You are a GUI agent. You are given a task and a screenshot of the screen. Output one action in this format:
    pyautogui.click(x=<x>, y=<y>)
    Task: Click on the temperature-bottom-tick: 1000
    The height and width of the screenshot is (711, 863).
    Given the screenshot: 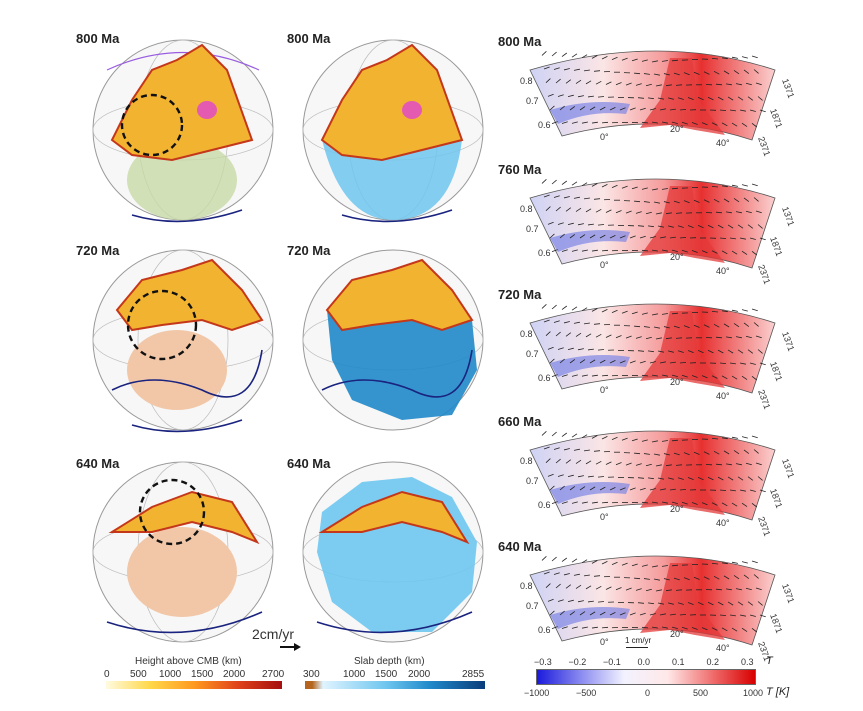 What is the action you would take?
    pyautogui.click(x=753, y=693)
    